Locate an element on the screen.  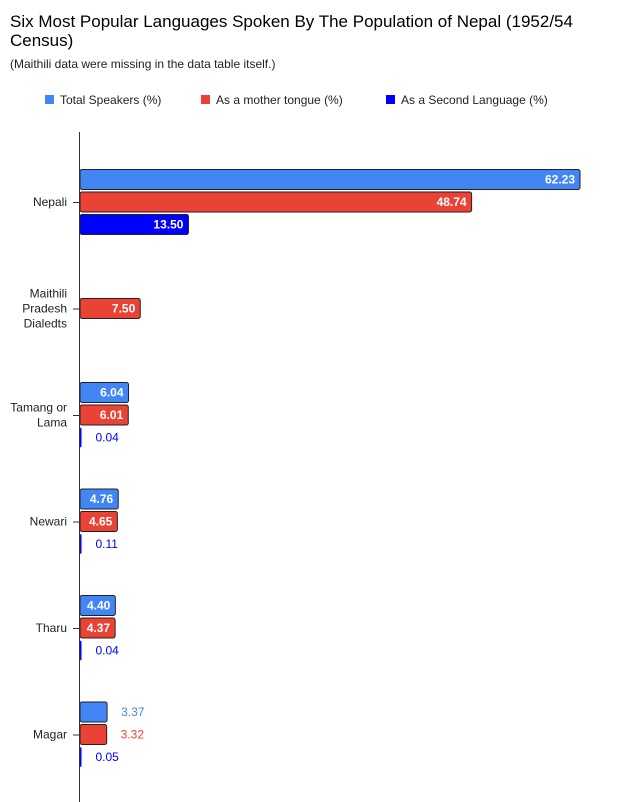
data-label-1-1: 7.50 is located at coordinates (124, 309).